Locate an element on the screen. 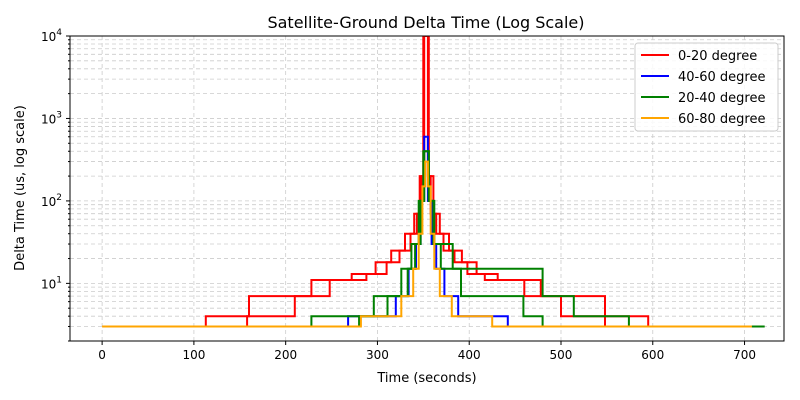 The width and height of the screenshot is (800, 400). y-tick-label: 10³ is located at coordinates (51, 118).